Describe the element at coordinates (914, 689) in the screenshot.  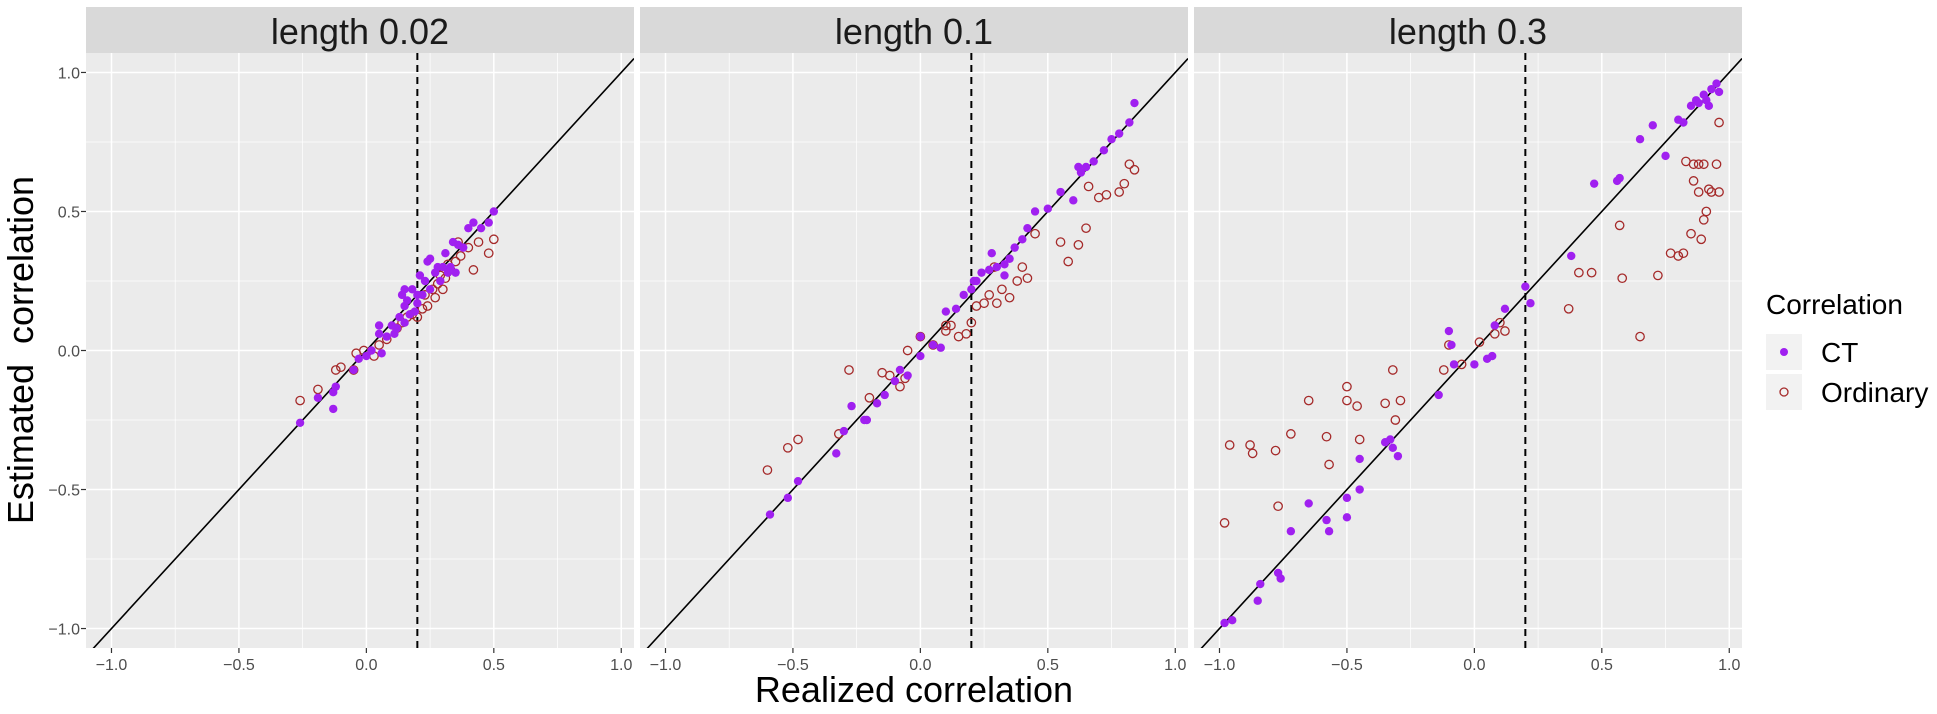
I see `x-axis-title: Realized correlation` at that location.